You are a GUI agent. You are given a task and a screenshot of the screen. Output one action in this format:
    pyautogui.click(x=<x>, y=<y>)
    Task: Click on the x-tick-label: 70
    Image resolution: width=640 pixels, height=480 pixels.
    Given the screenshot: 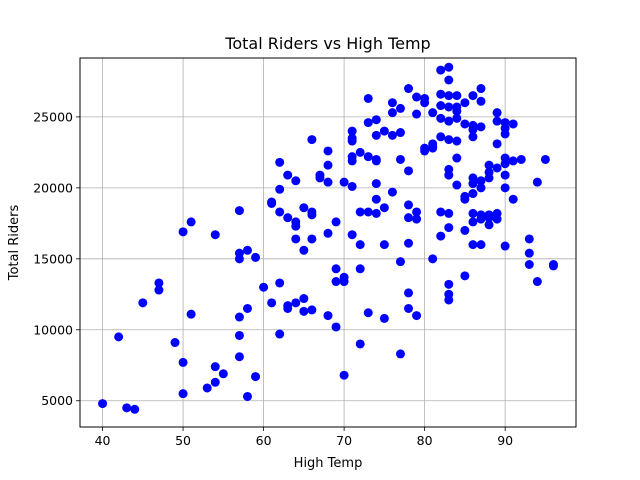 What is the action you would take?
    pyautogui.click(x=344, y=440)
    